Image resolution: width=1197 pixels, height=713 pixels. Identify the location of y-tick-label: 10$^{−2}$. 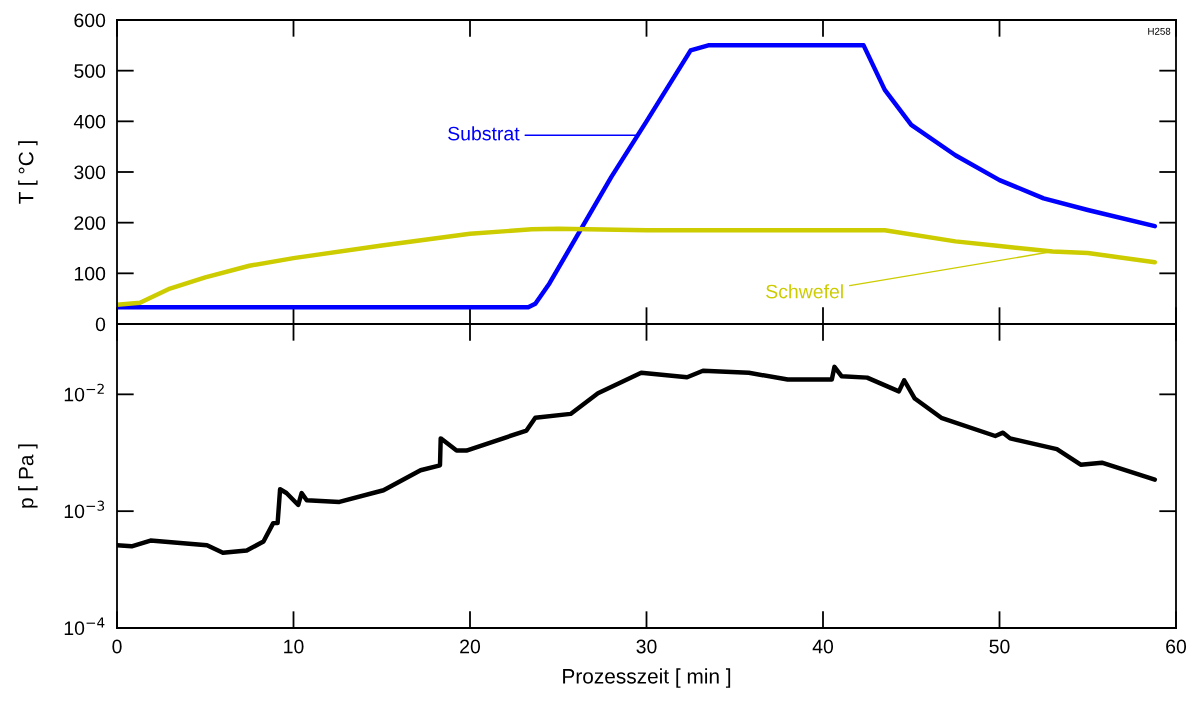
(84, 392).